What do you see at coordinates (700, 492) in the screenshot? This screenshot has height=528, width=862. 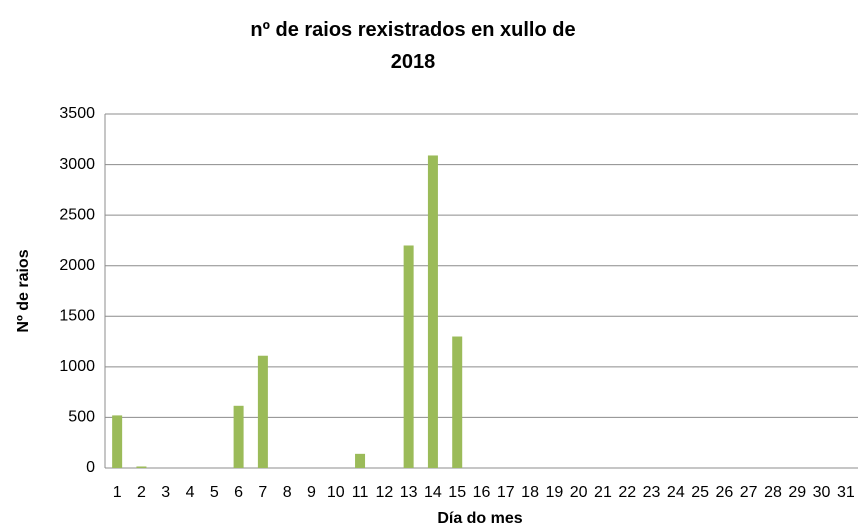 I see `x-tick-label: 25` at bounding box center [700, 492].